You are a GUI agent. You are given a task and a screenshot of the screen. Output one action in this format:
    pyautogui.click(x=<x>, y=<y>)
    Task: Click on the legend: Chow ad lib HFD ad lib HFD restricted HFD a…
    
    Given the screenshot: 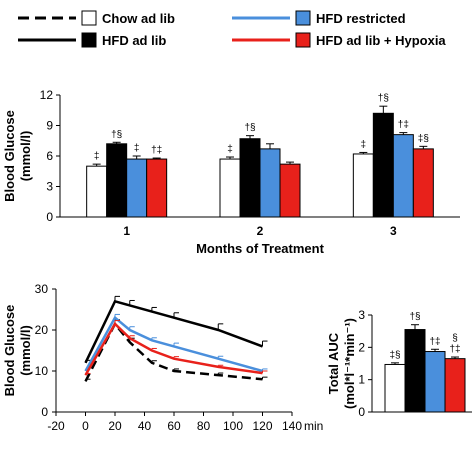 What is the action you would take?
    pyautogui.click(x=232, y=29)
    